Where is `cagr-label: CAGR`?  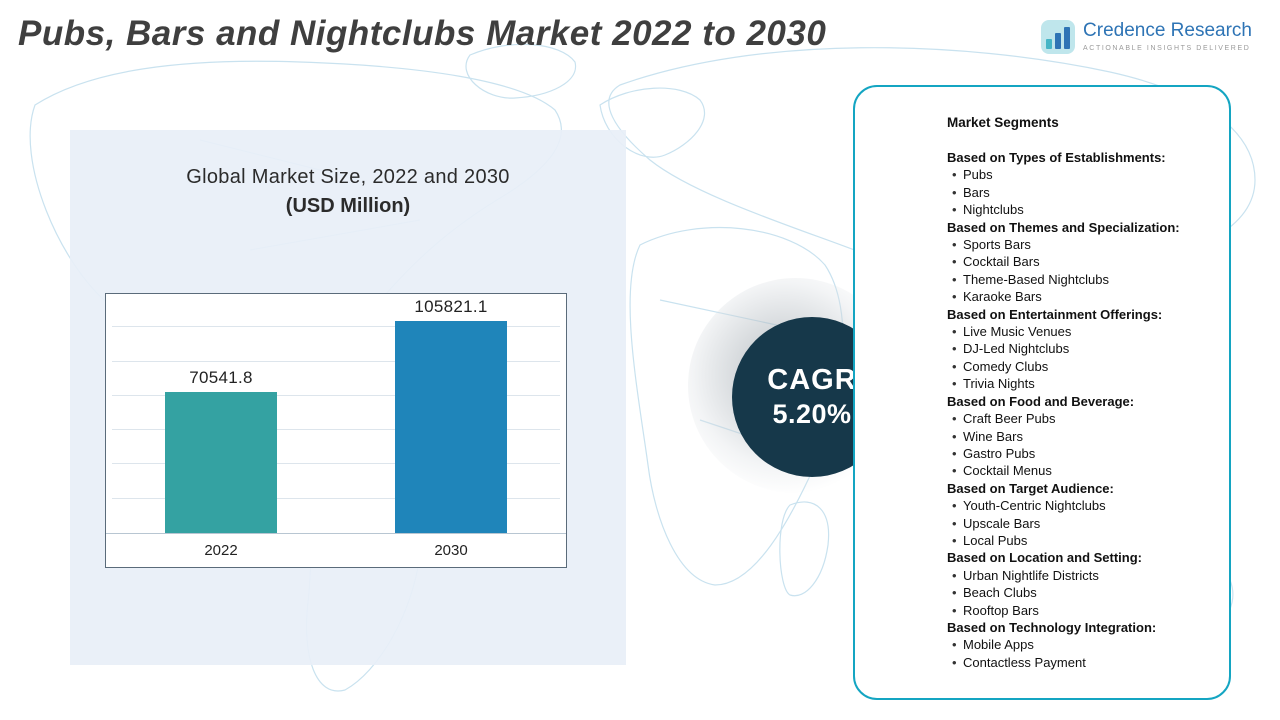 cagr-label: CAGR is located at coordinates (812, 380).